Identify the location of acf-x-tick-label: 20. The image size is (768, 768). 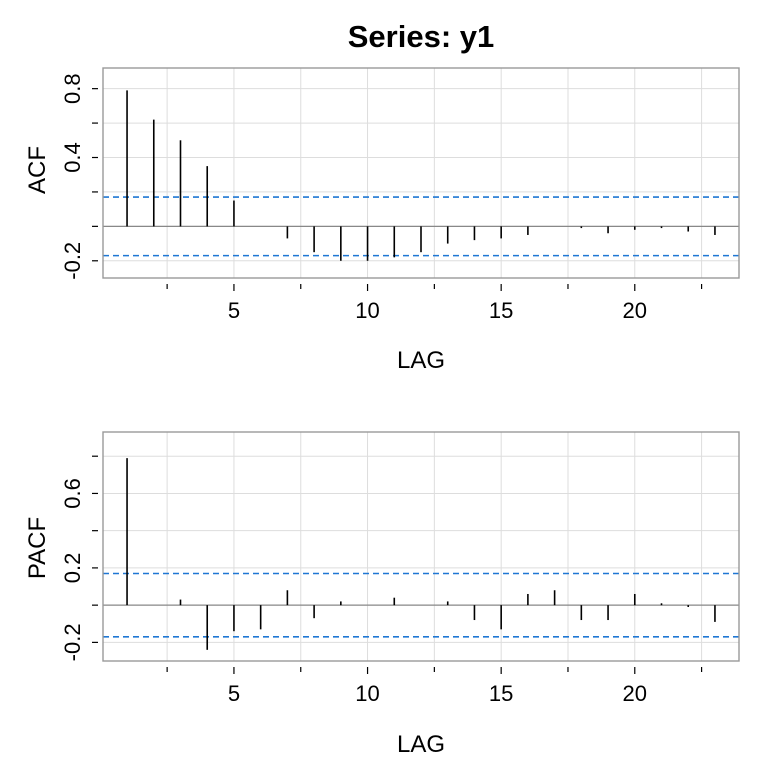
(635, 310).